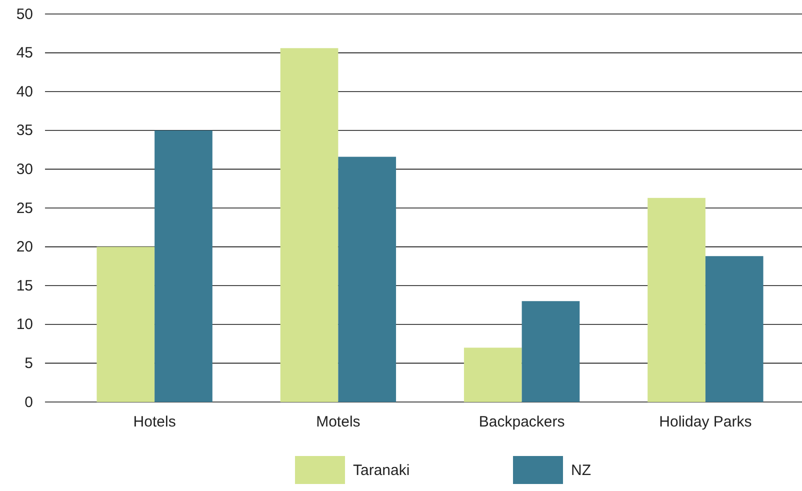 This screenshot has width=802, height=491. Describe the element at coordinates (24, 247) in the screenshot. I see `y-tick-label: 20` at that location.